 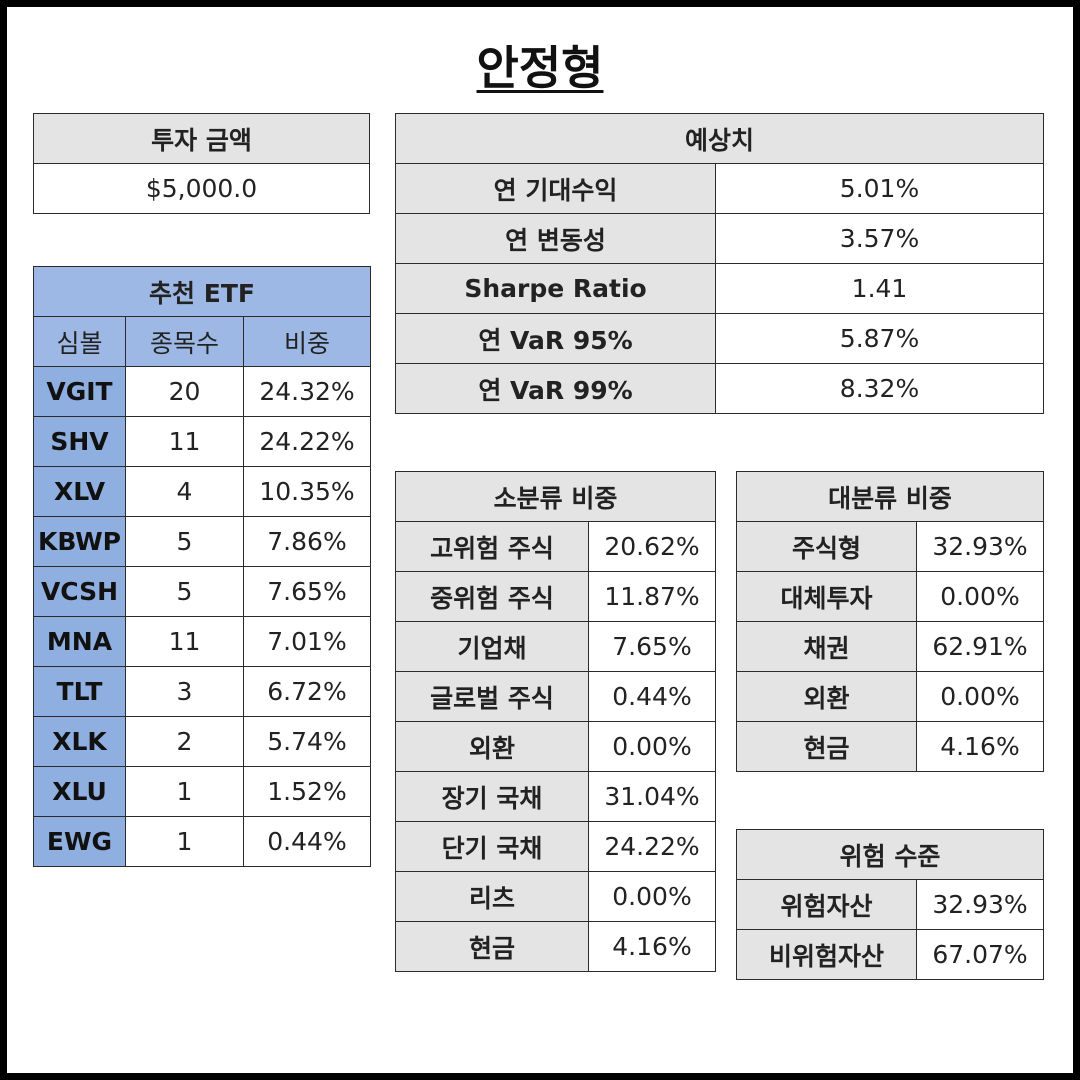 What do you see at coordinates (307, 591) in the screenshot?
I see `etf-weight: 7.65%` at bounding box center [307, 591].